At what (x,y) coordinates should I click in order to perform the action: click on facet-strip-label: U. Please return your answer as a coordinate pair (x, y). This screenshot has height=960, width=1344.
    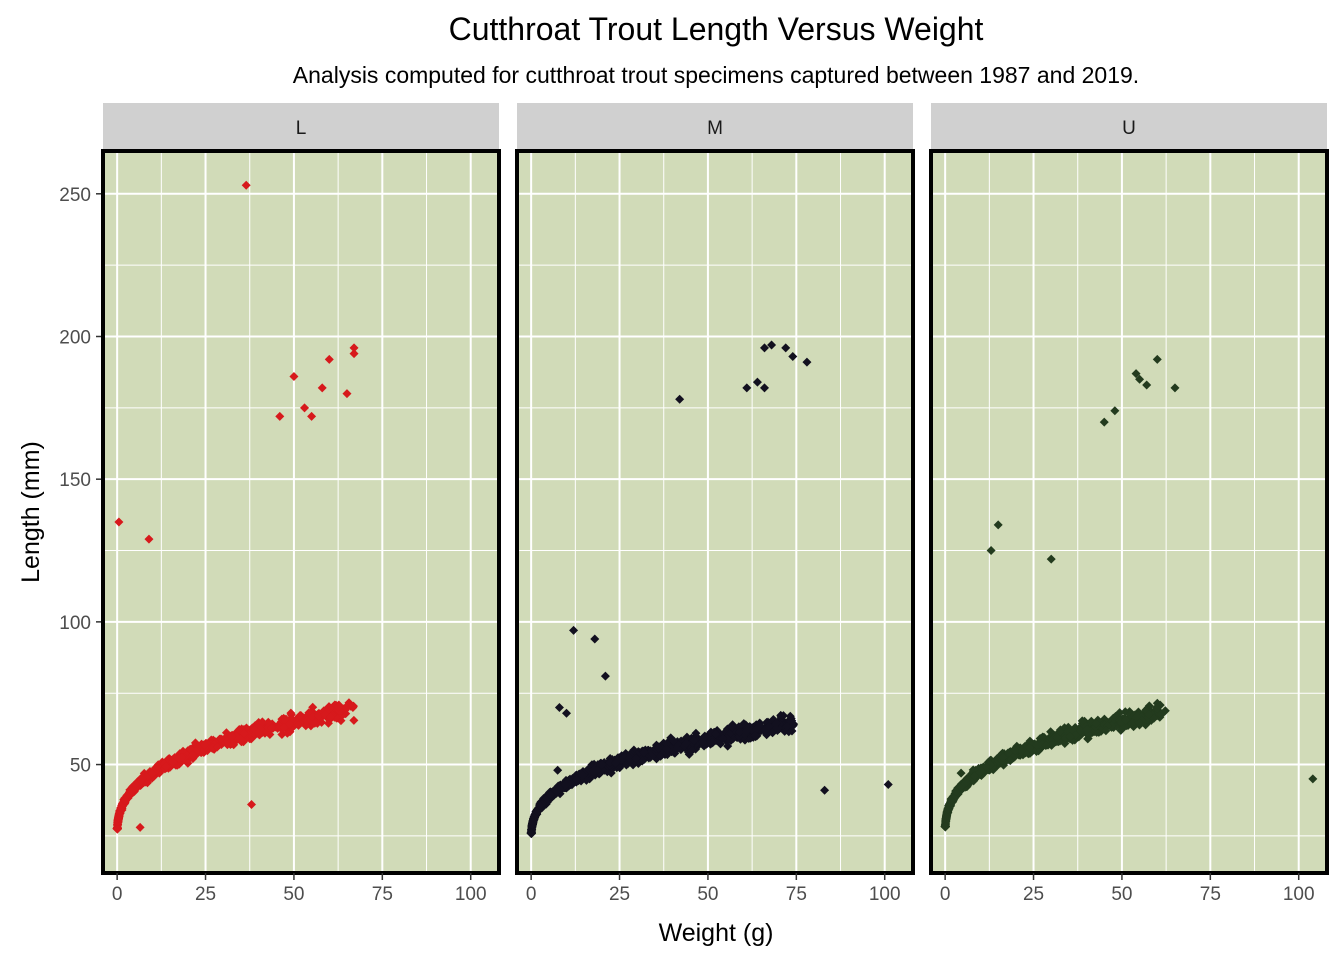
    Looking at the image, I should click on (1129, 128).